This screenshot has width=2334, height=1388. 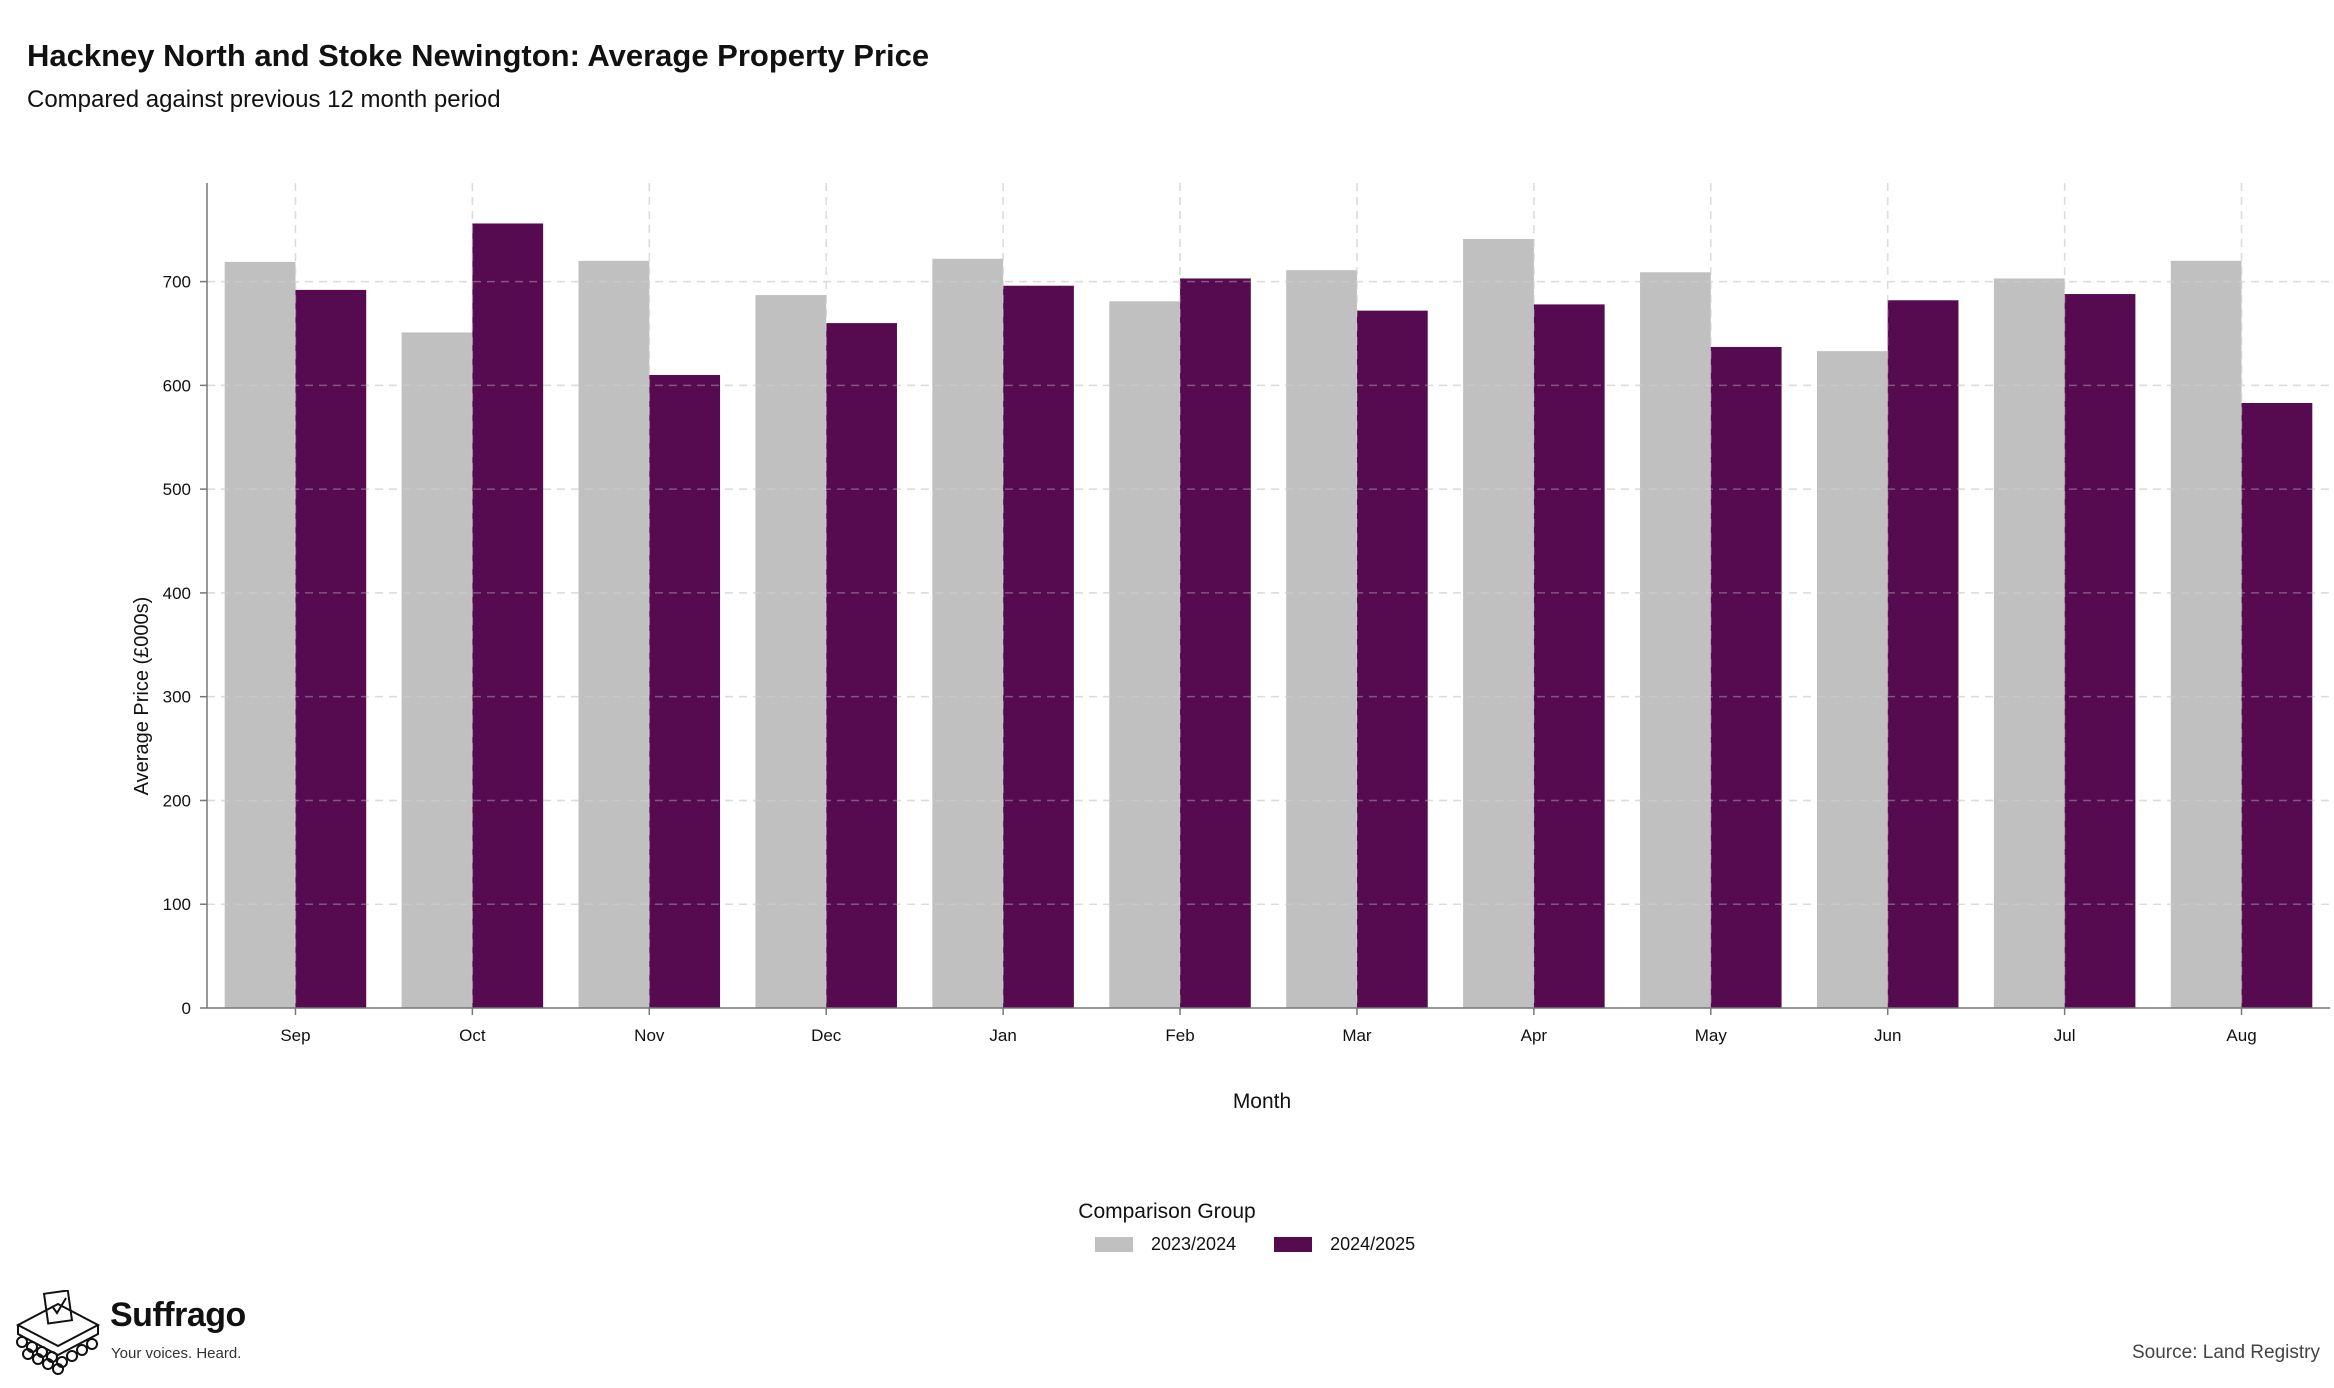 What do you see at coordinates (1392, 659) in the screenshot?
I see `bar-2024-2025-mar` at bounding box center [1392, 659].